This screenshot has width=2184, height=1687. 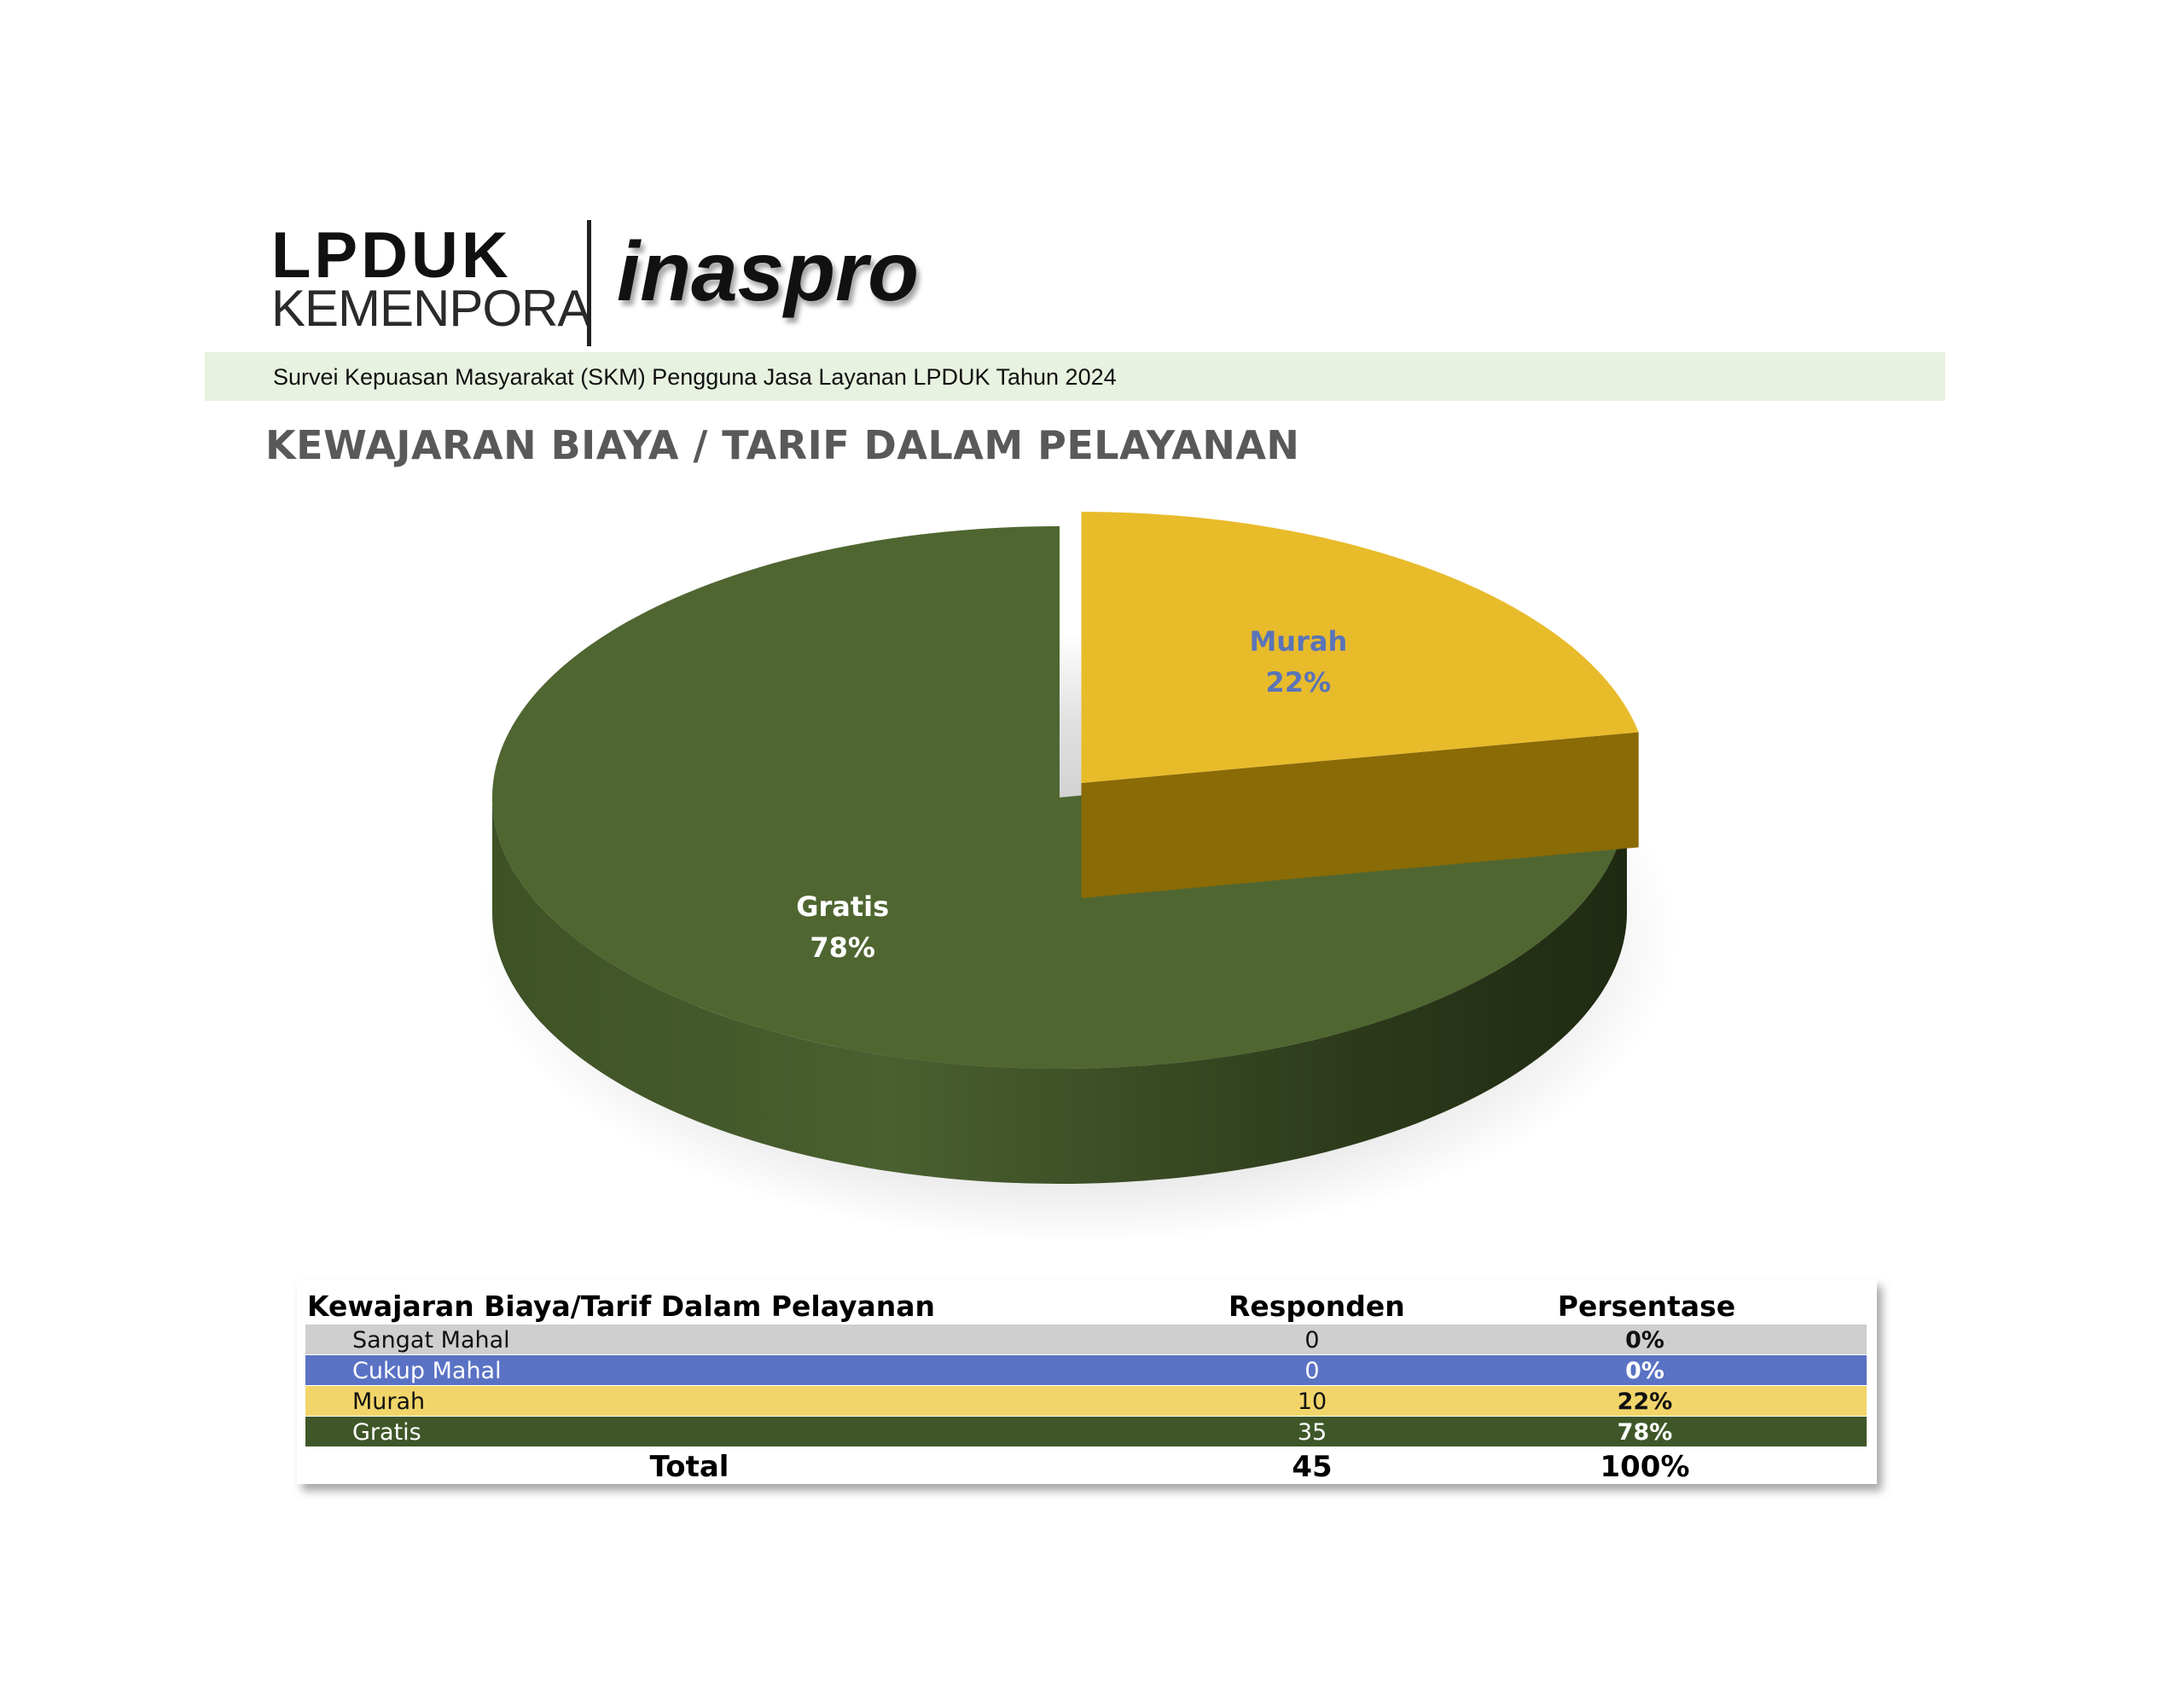 I want to click on header-percent: Persentase, so click(x=1646, y=1307).